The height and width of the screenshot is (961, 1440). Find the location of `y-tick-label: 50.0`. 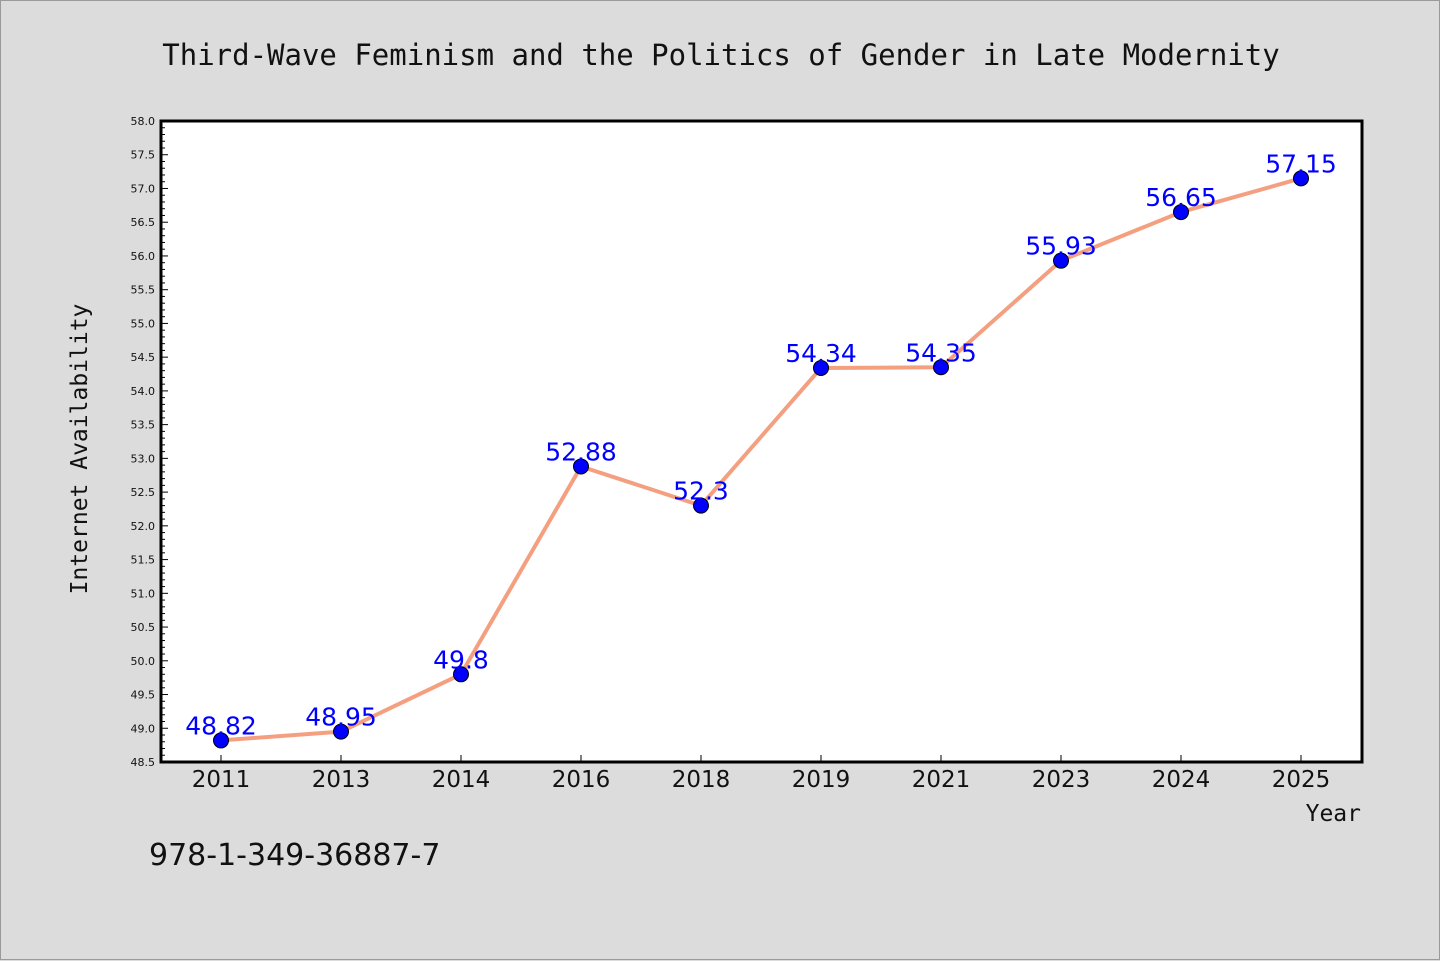

y-tick-label: 50.0 is located at coordinates (143, 661).